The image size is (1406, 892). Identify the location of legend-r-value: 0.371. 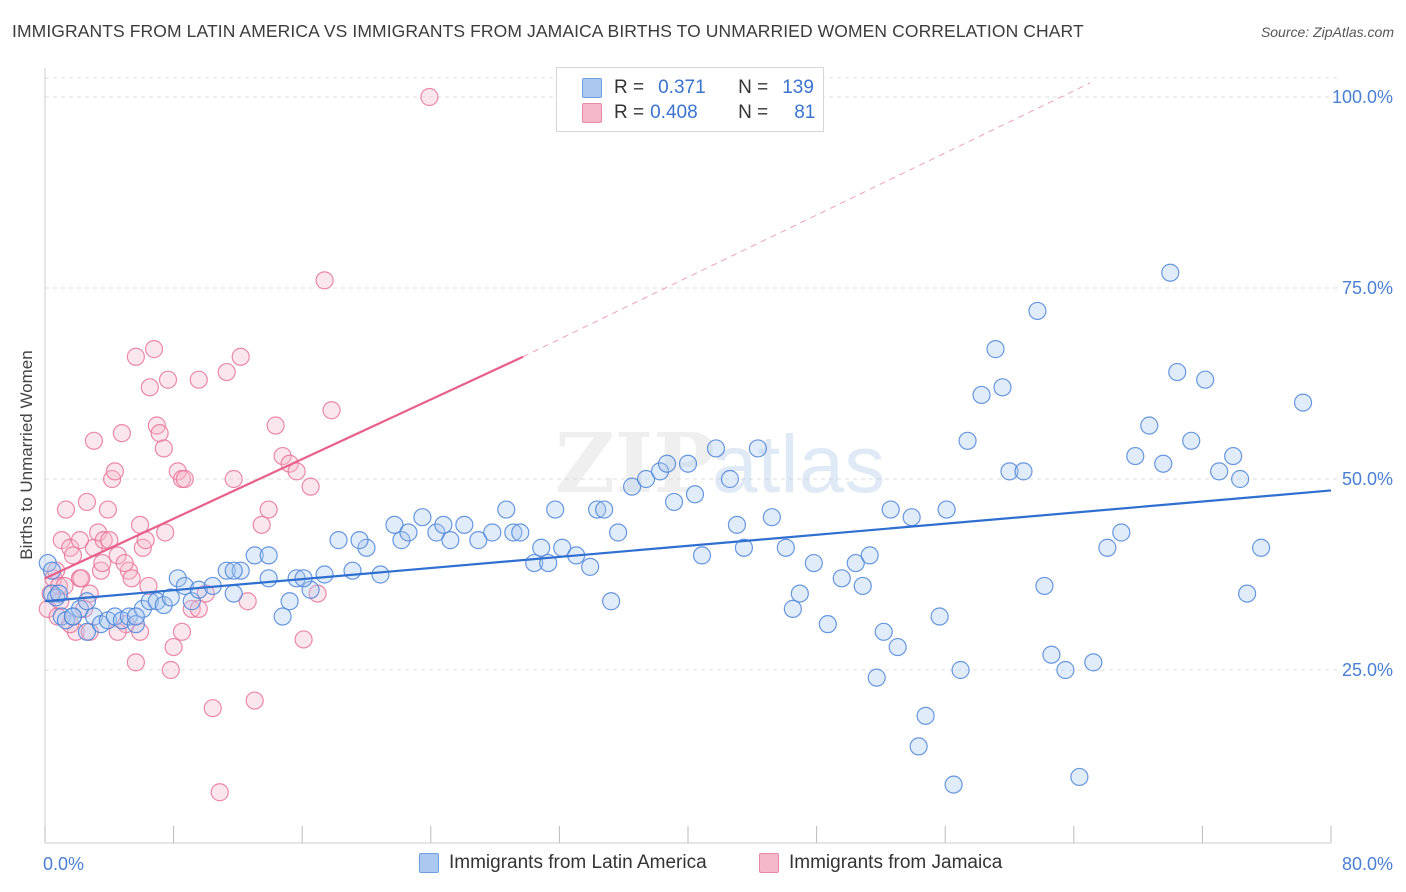
(682, 87).